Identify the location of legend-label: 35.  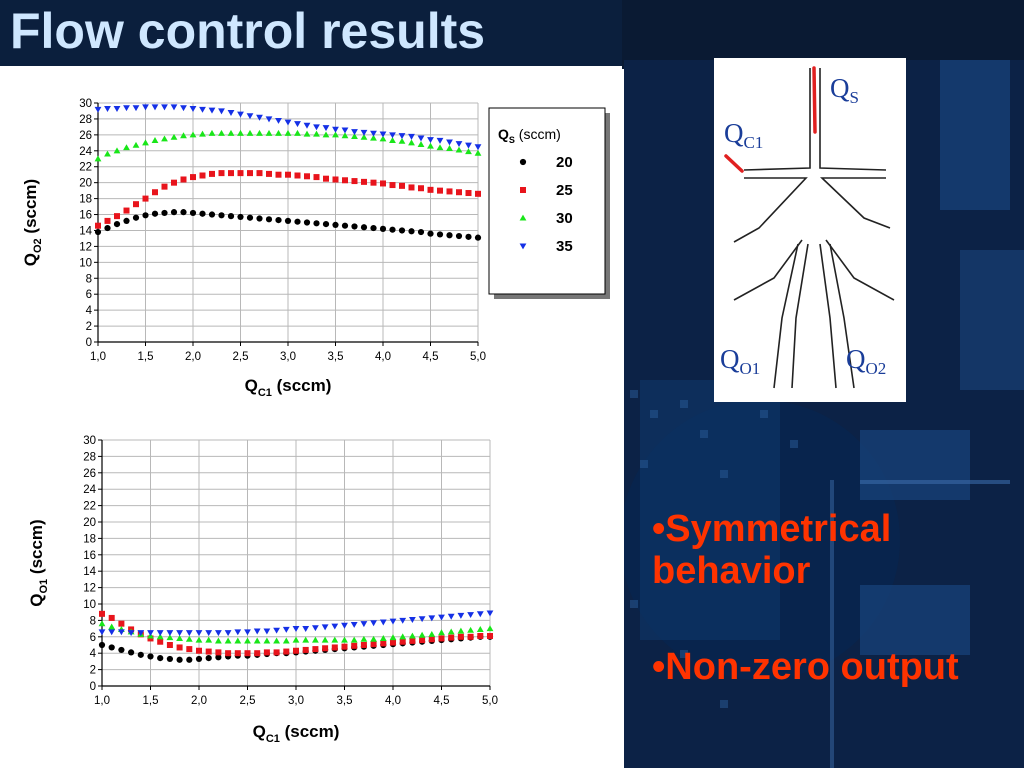
(564, 246).